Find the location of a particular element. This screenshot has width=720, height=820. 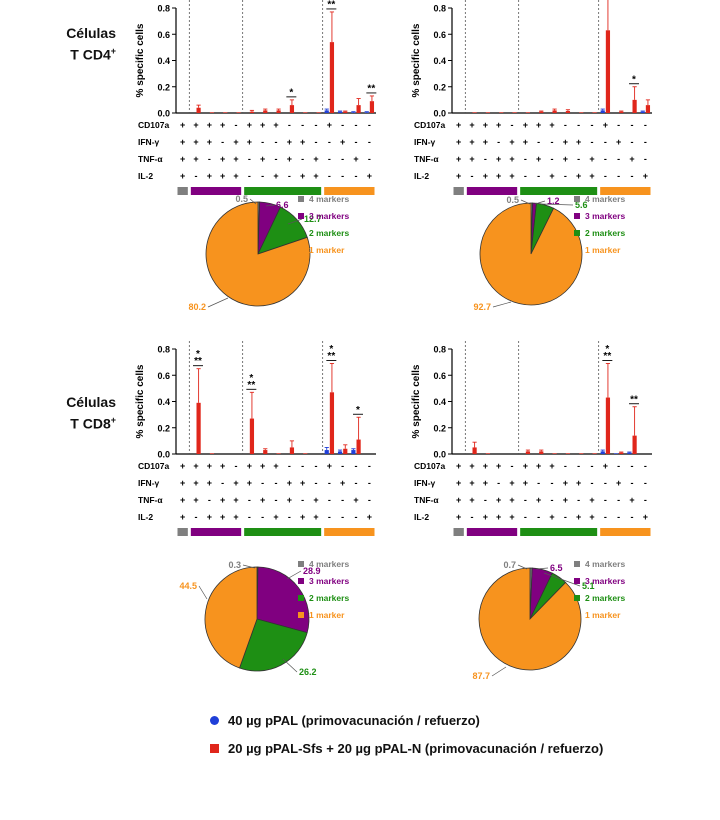

pie-legend-label: 1 marker is located at coordinates (327, 250).